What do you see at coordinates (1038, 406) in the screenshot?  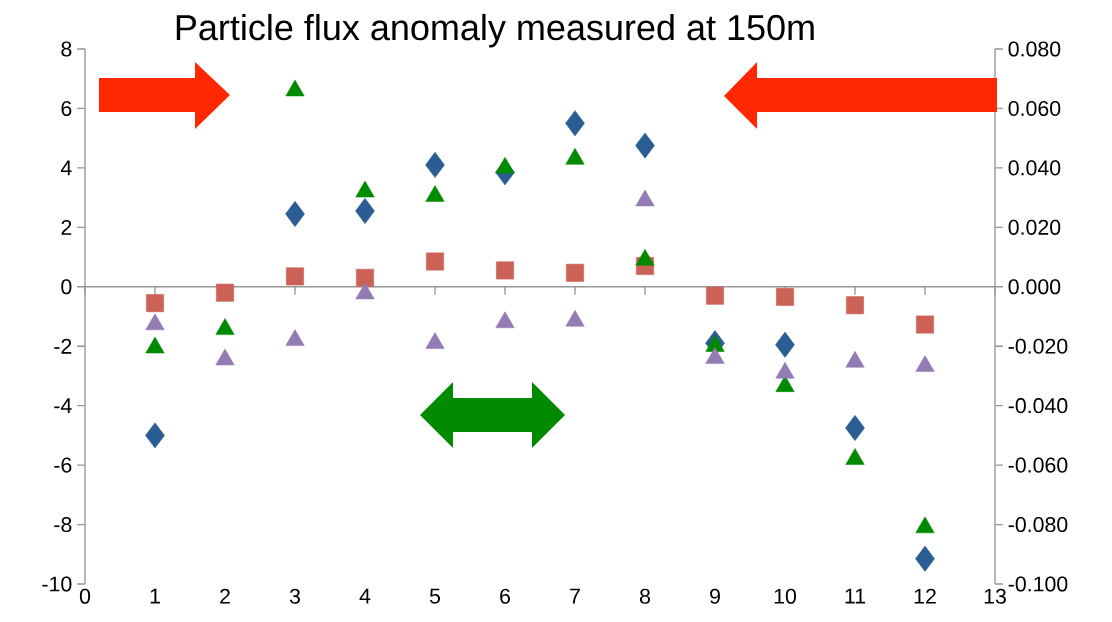 I see `y2-tick-label: -0.040` at bounding box center [1038, 406].